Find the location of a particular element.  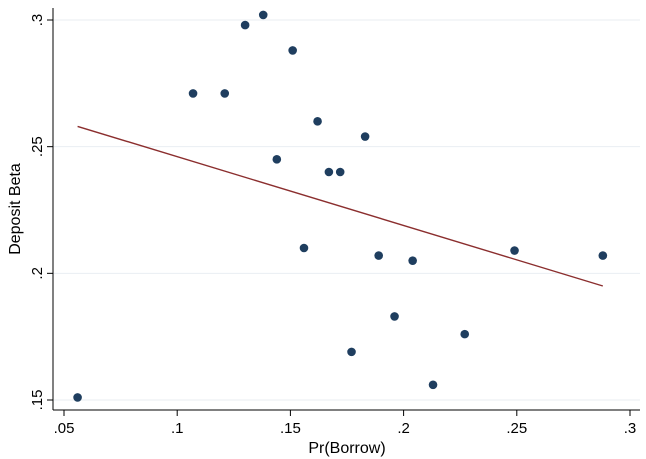

x-tick-label: .3 is located at coordinates (630, 428).